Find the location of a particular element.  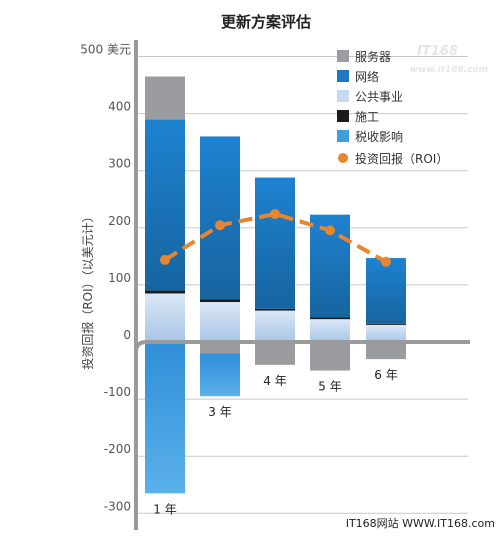

x-tick-label: 1 年 is located at coordinates (164, 509).